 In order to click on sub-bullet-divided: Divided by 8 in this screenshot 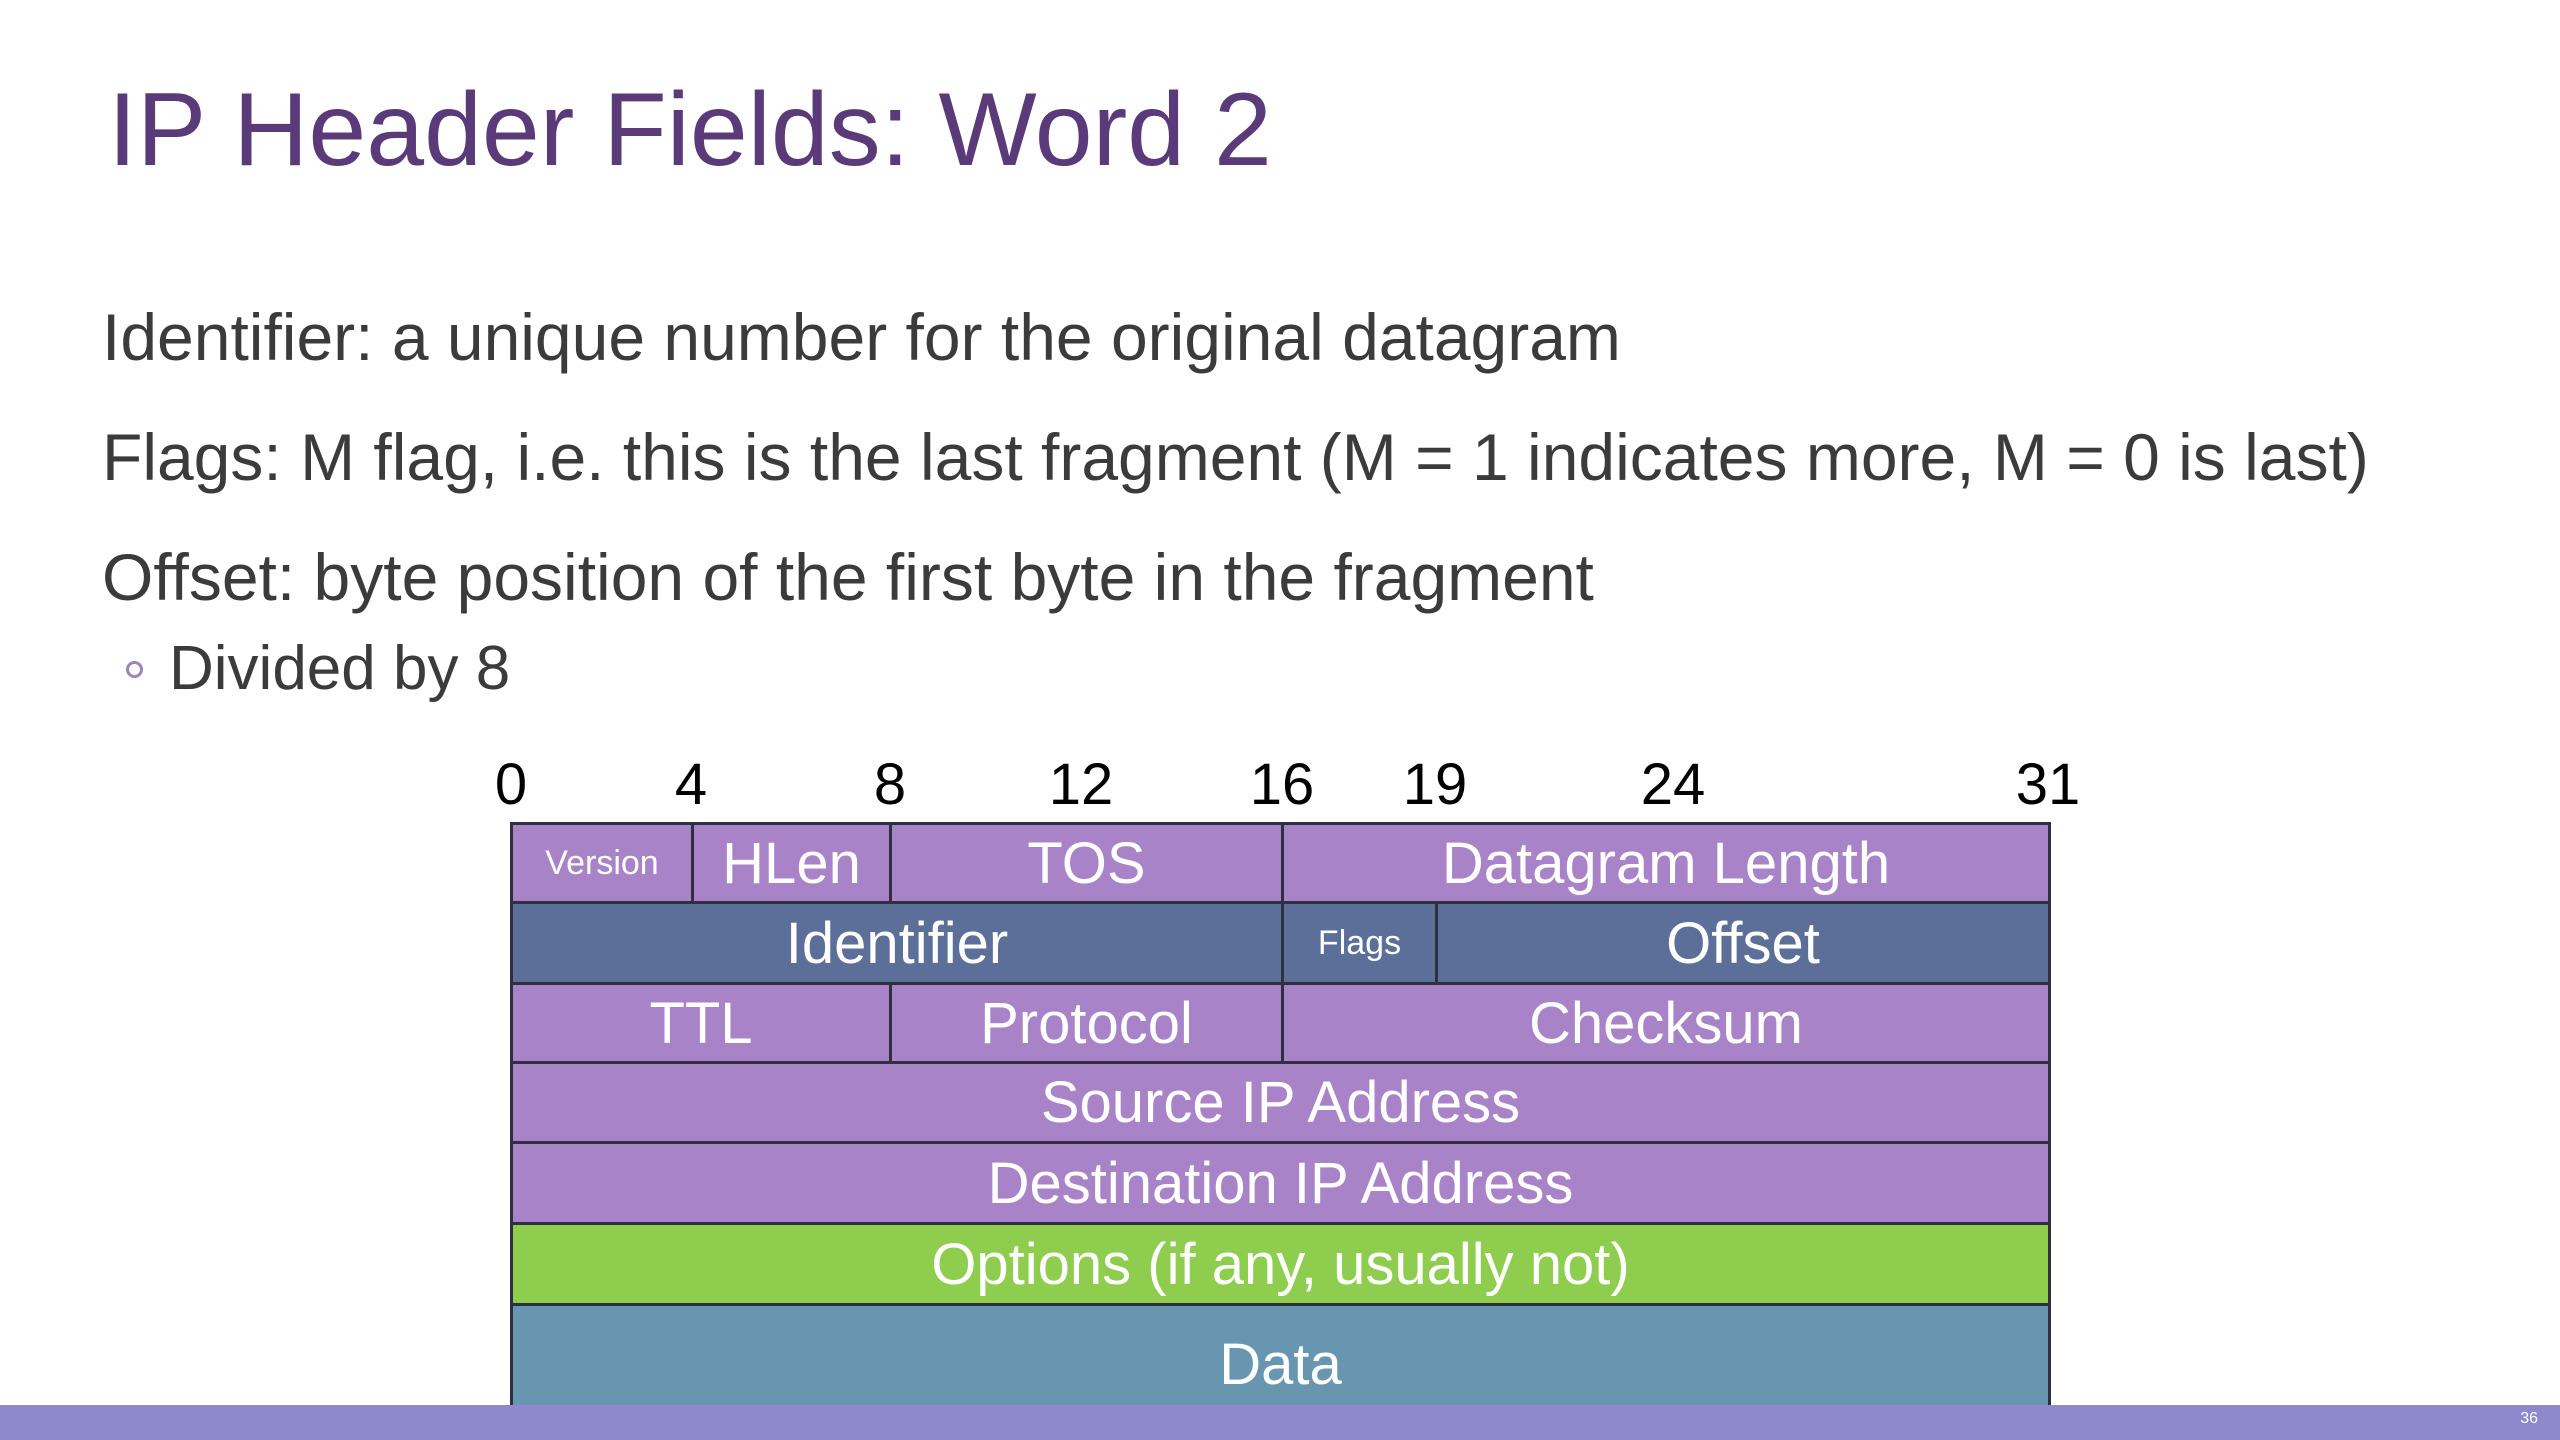, I will do `click(318, 669)`.